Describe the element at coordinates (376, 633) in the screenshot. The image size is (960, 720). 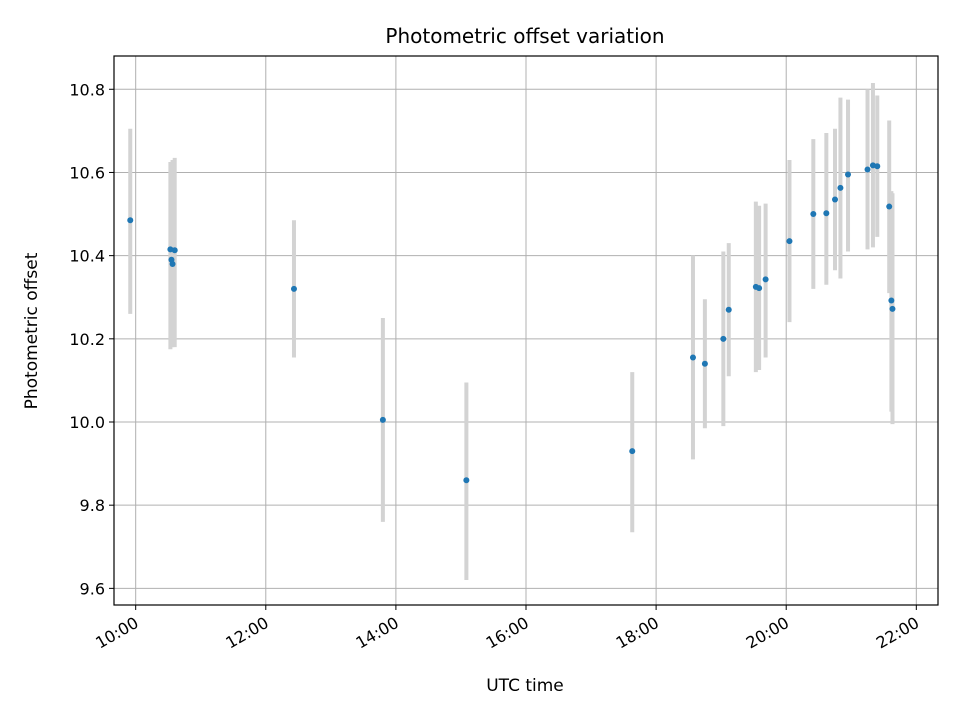
I see `x-tick-label: 14:00` at that location.